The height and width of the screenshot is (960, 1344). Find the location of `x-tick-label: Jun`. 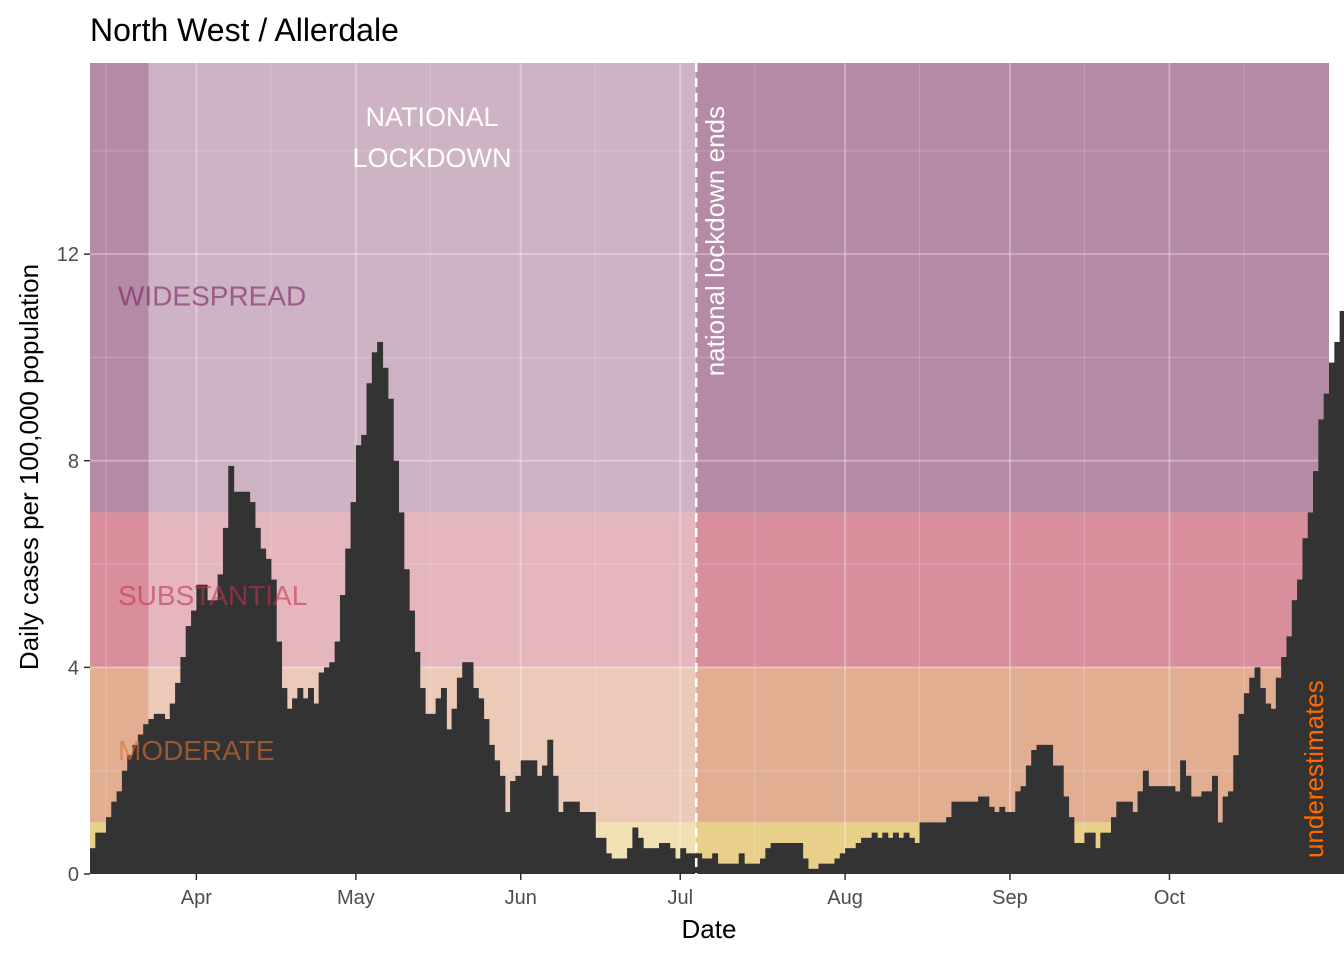

x-tick-label: Jun is located at coordinates (521, 898).